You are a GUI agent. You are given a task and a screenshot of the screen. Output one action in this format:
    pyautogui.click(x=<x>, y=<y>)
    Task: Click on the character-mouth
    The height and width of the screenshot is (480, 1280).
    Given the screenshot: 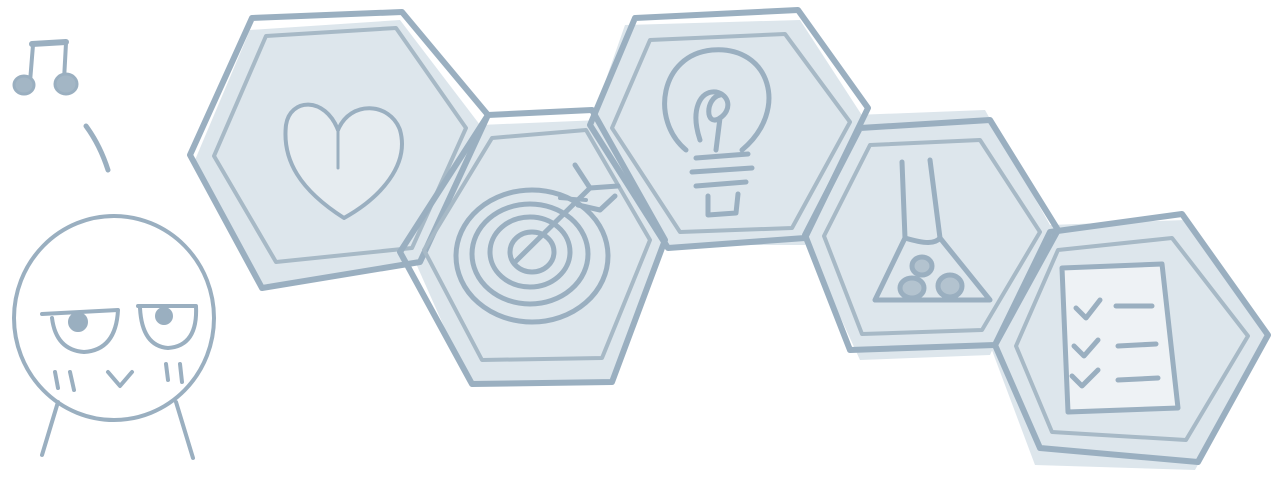 What is the action you would take?
    pyautogui.click(x=120, y=379)
    